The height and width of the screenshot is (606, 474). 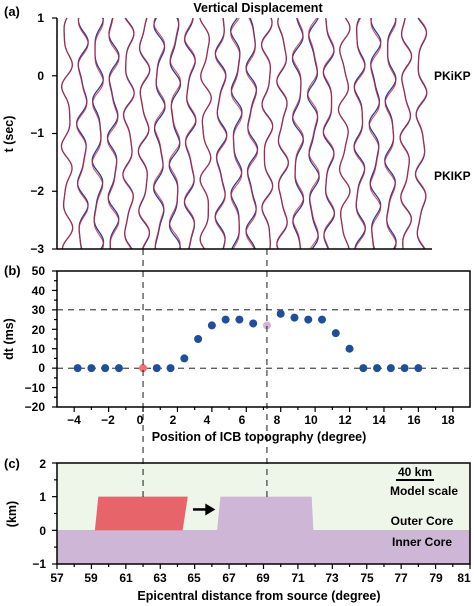 I want to click on b-ytick-label: 10, so click(x=39, y=349).